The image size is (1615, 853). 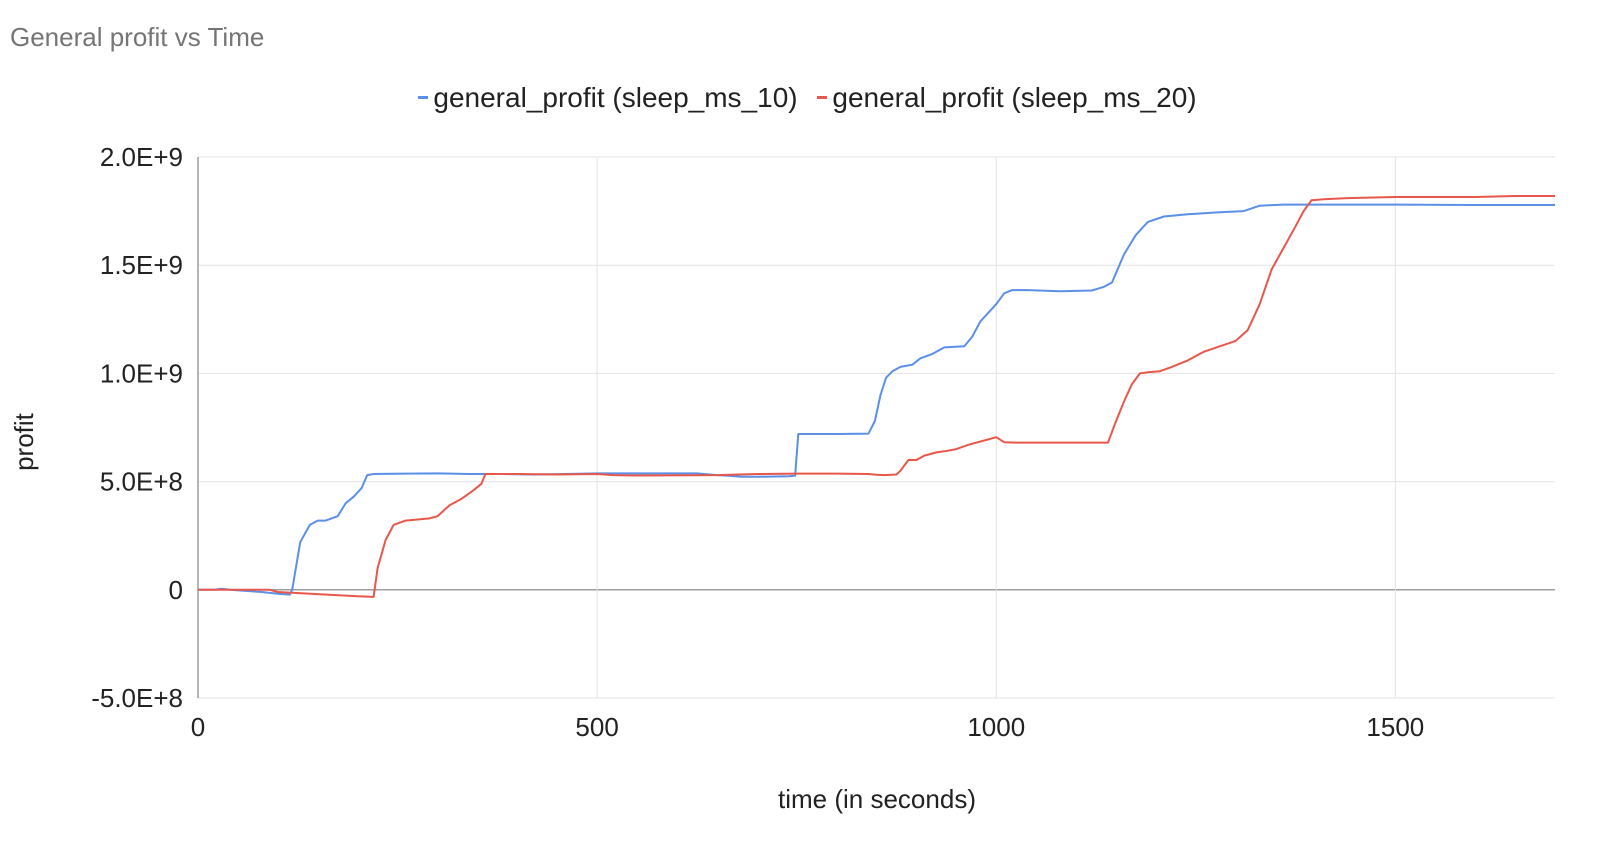 I want to click on y-tick-label: 2.0E+9, so click(x=141, y=157).